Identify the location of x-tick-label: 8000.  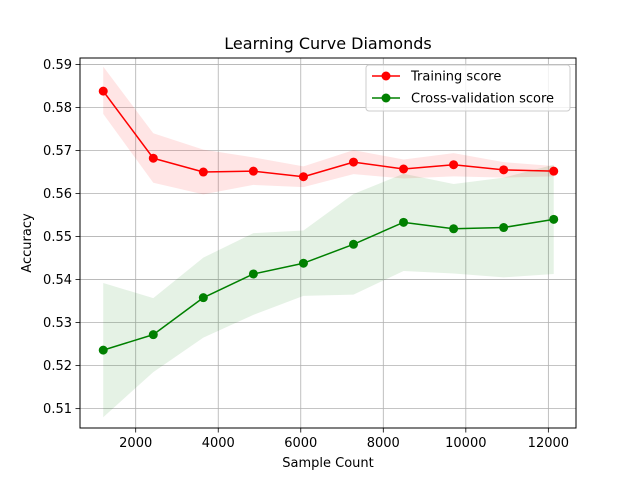
(383, 443).